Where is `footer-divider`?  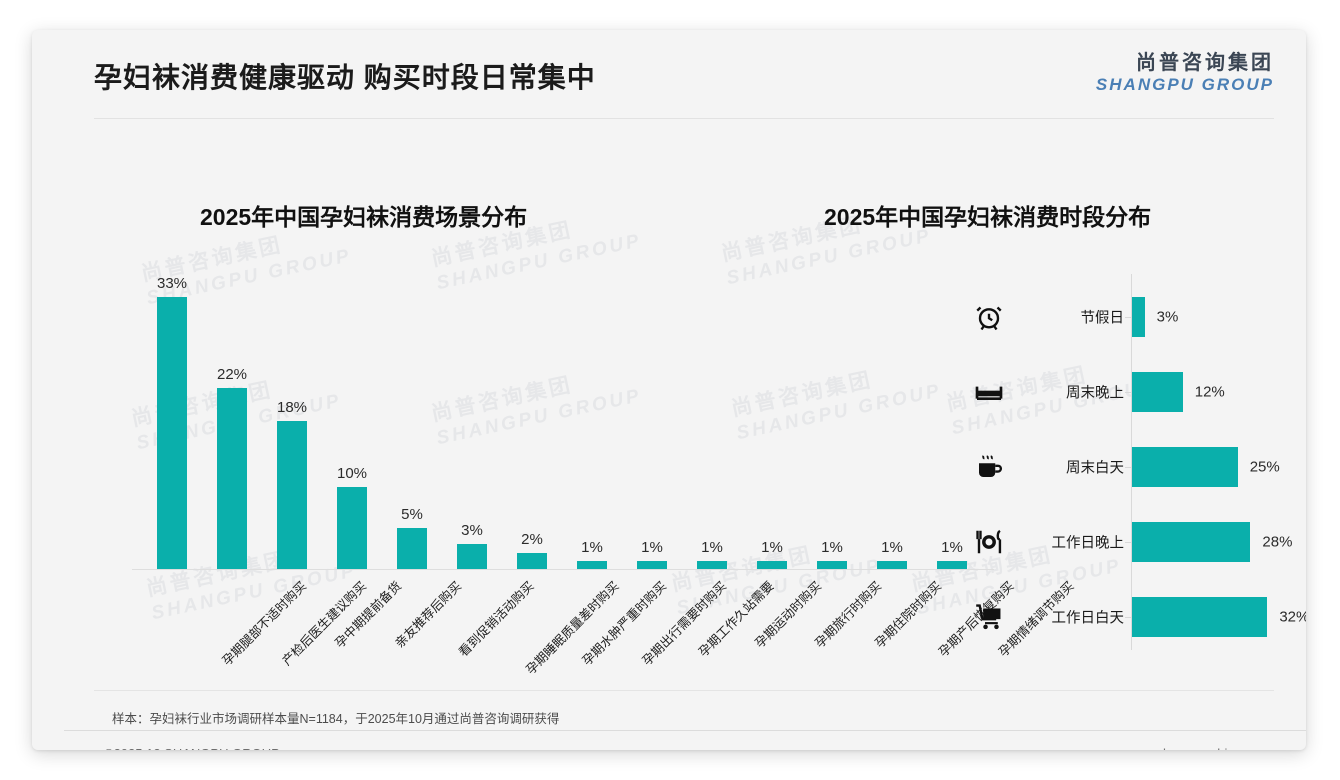
footer-divider is located at coordinates (685, 730).